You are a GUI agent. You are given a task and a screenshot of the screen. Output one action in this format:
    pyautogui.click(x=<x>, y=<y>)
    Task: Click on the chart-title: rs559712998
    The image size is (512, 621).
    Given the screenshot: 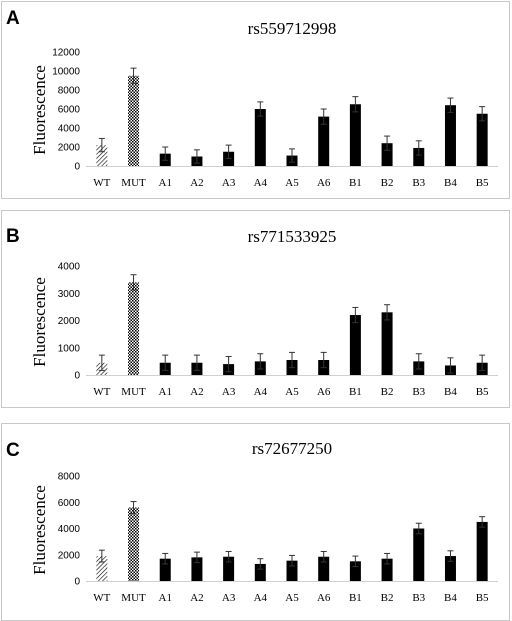 What is the action you would take?
    pyautogui.click(x=292, y=28)
    